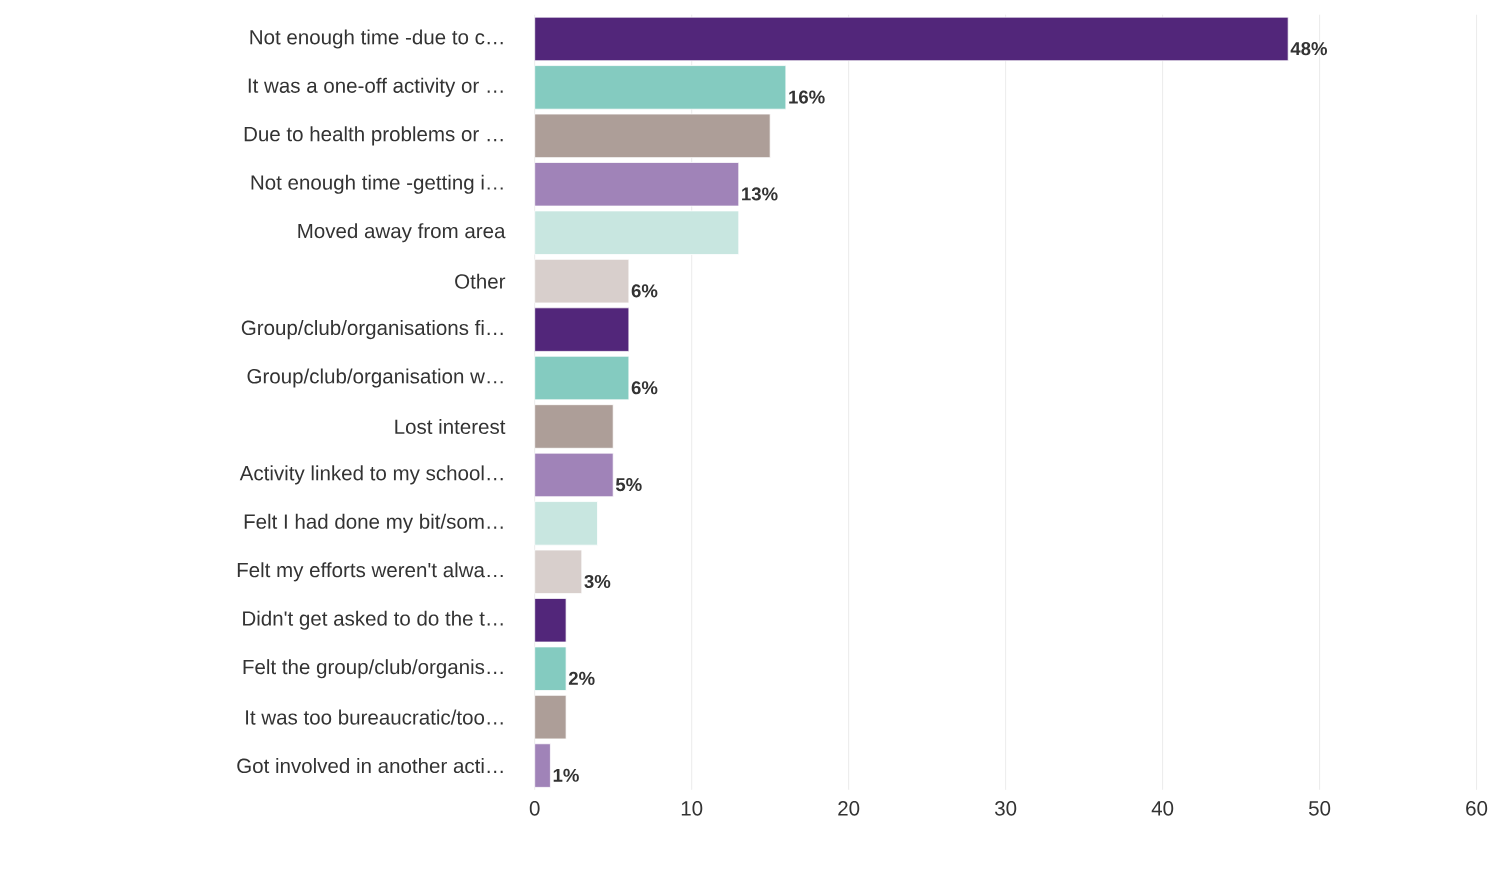 The height and width of the screenshot is (869, 1506). I want to click on x-tick-label: 50, so click(1319, 808).